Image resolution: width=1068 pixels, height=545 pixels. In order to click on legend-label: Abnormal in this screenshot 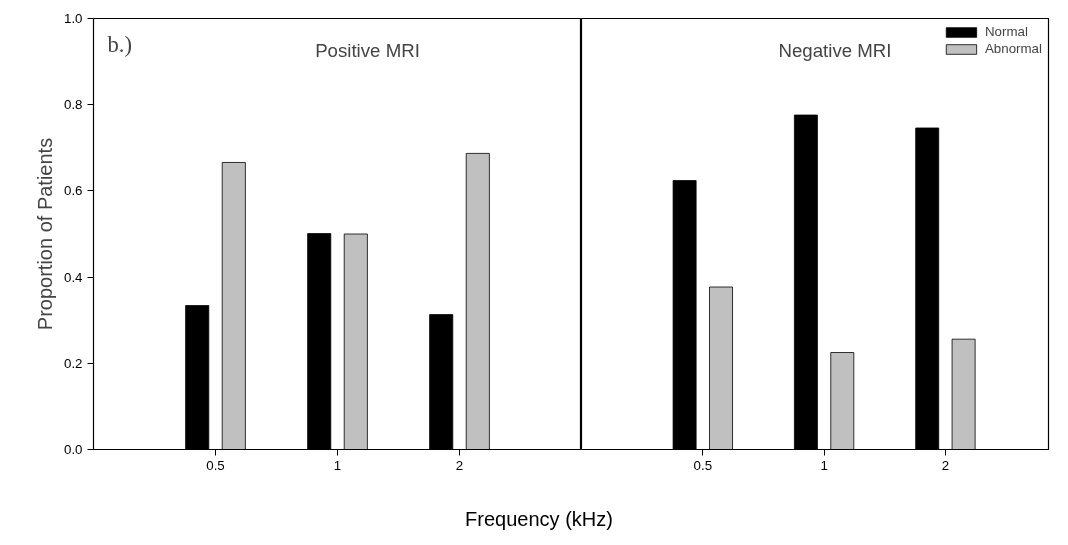, I will do `click(1013, 48)`.